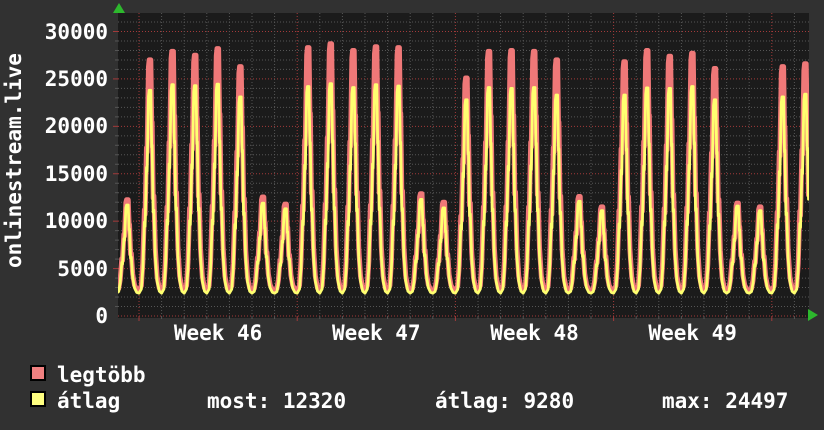 This screenshot has width=824, height=430. I want to click on stat-atlag: átlag: 9280, so click(504, 401).